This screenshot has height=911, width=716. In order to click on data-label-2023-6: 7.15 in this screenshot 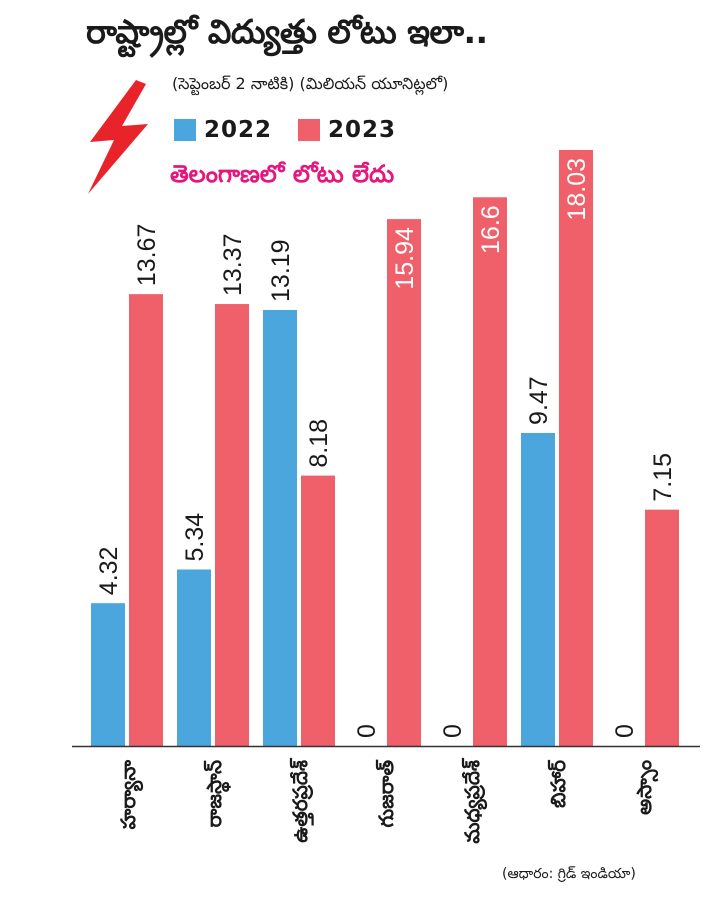, I will do `click(663, 477)`.